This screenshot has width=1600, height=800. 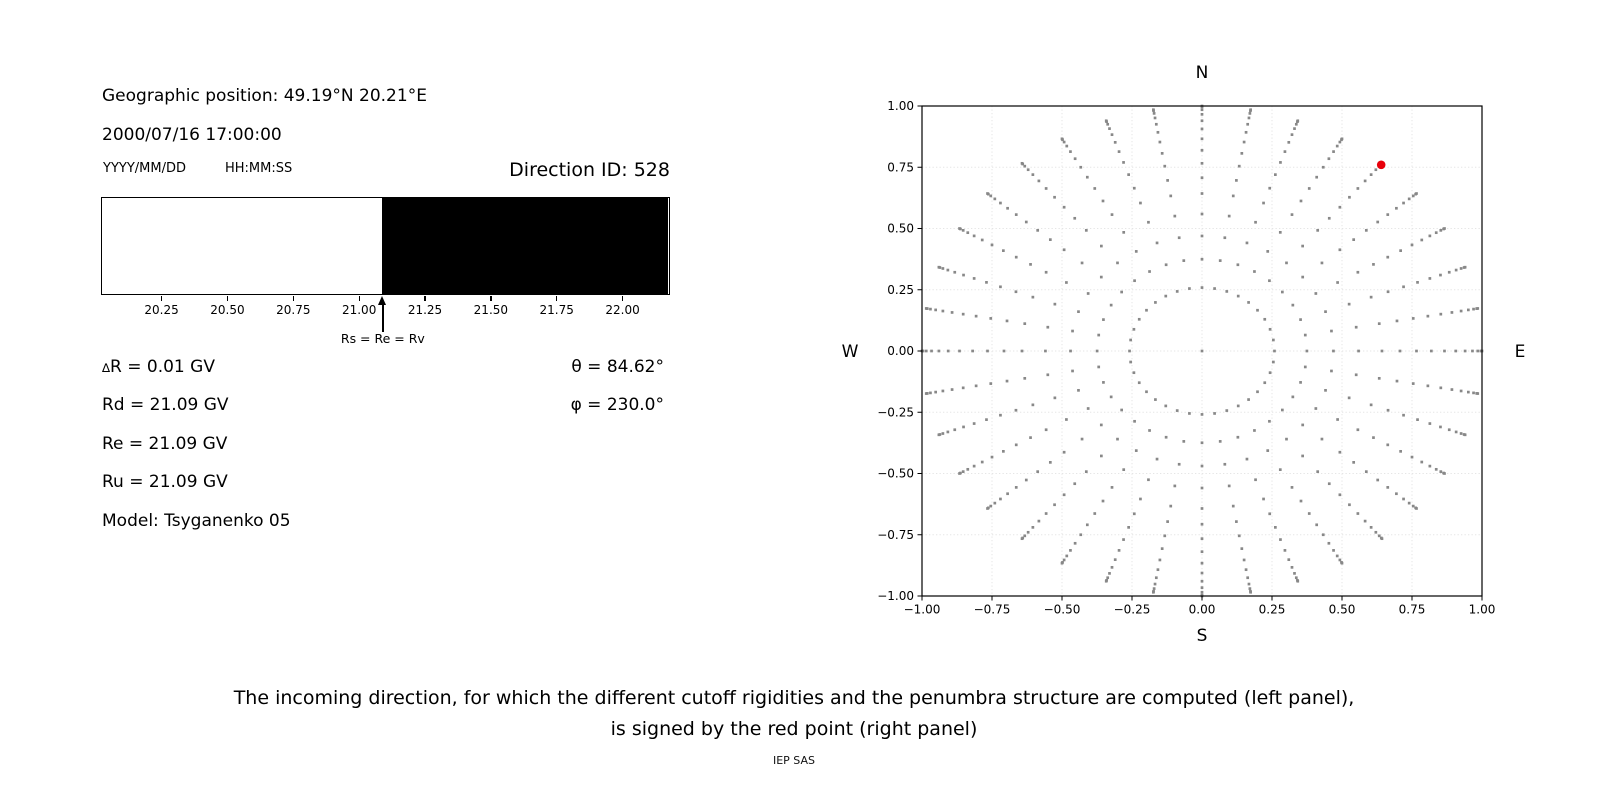 What do you see at coordinates (158, 367) in the screenshot?
I see `readout-delta-r: ∆R = 0.01 GV` at bounding box center [158, 367].